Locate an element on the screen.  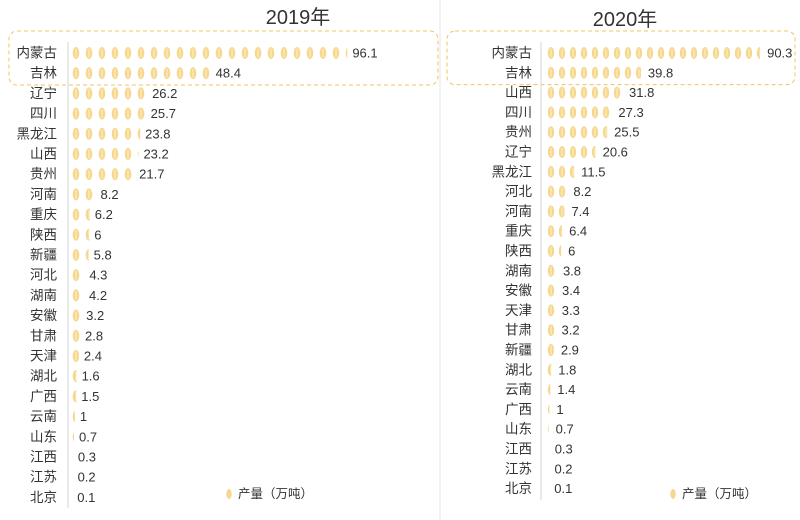
bar-row: 湖南 3.8 is located at coordinates (543, 270).